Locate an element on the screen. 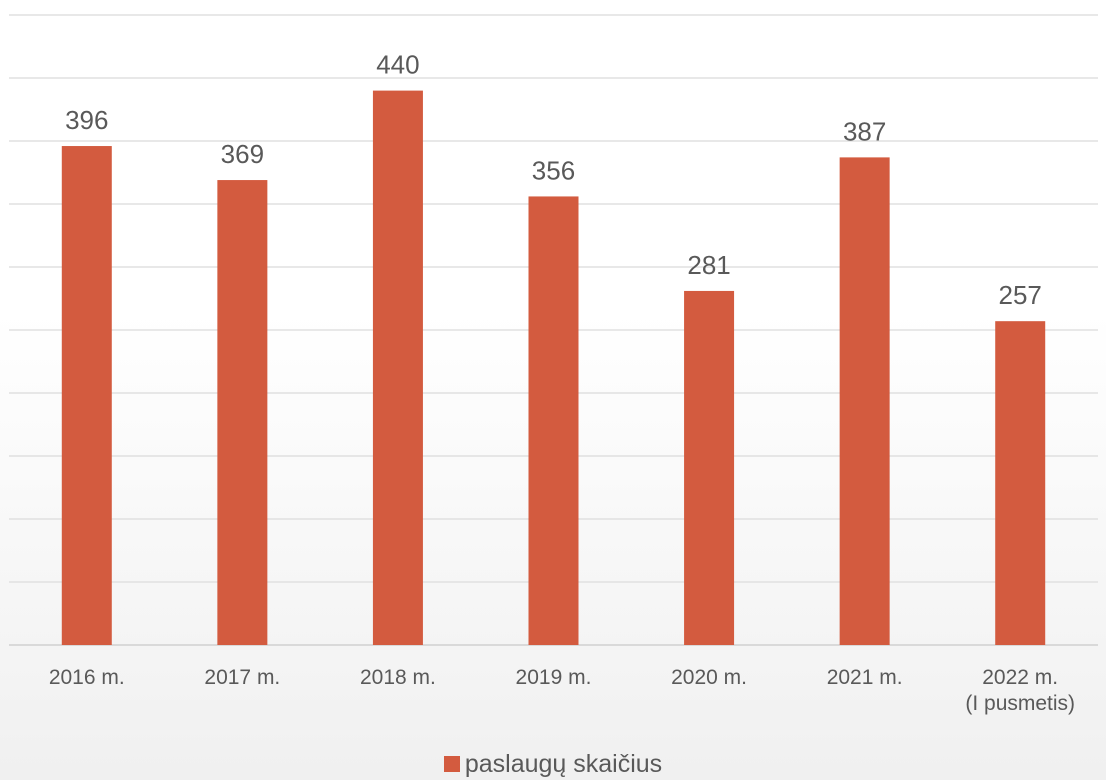 This screenshot has width=1106, height=780. x-tick-label: 2016 m. is located at coordinates (86, 677).